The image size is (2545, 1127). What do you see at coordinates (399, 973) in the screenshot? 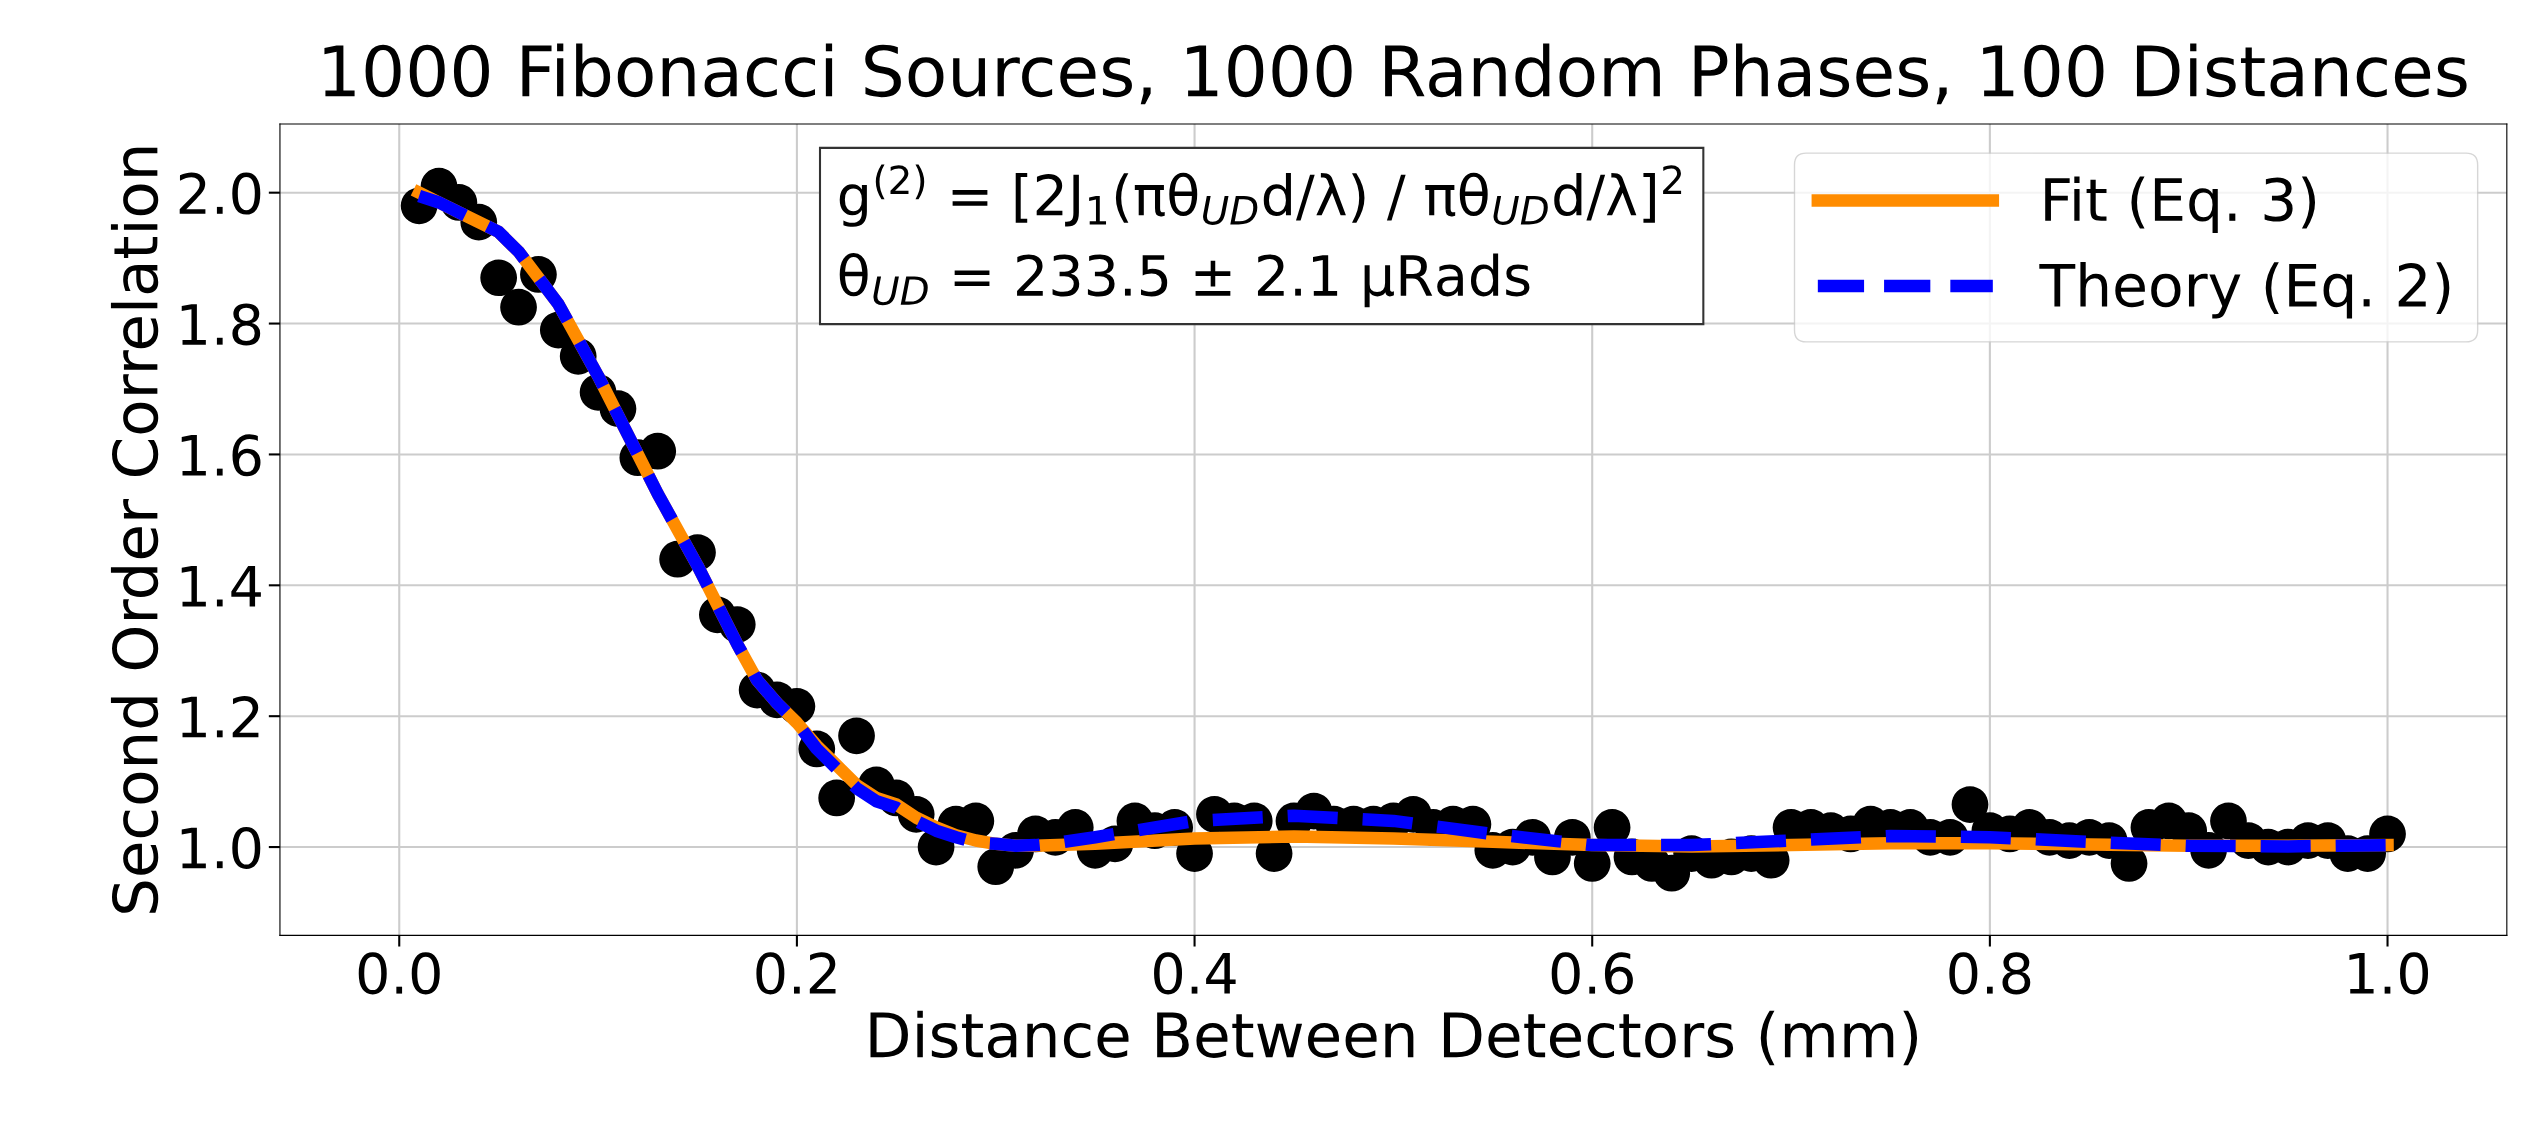
I see `x-tick-label: 0.0` at bounding box center [399, 973].